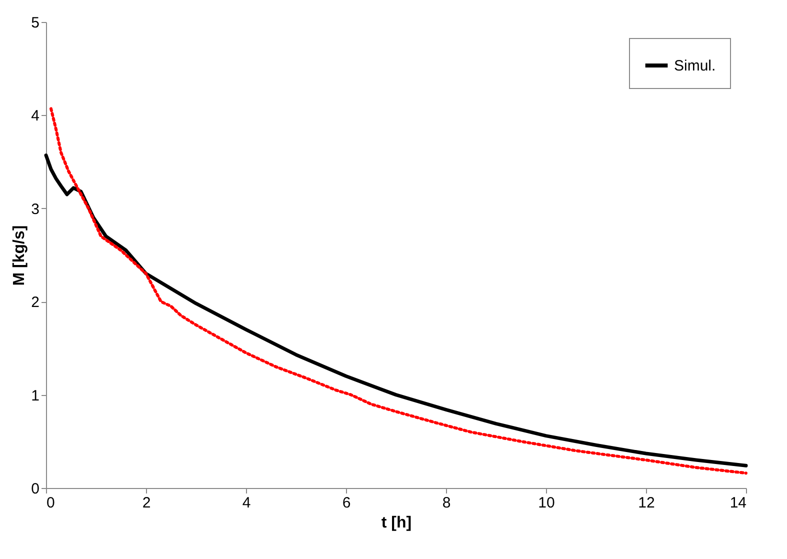 The image size is (787, 559). Describe the element at coordinates (738, 503) in the screenshot. I see `x-tick-label: 14` at that location.